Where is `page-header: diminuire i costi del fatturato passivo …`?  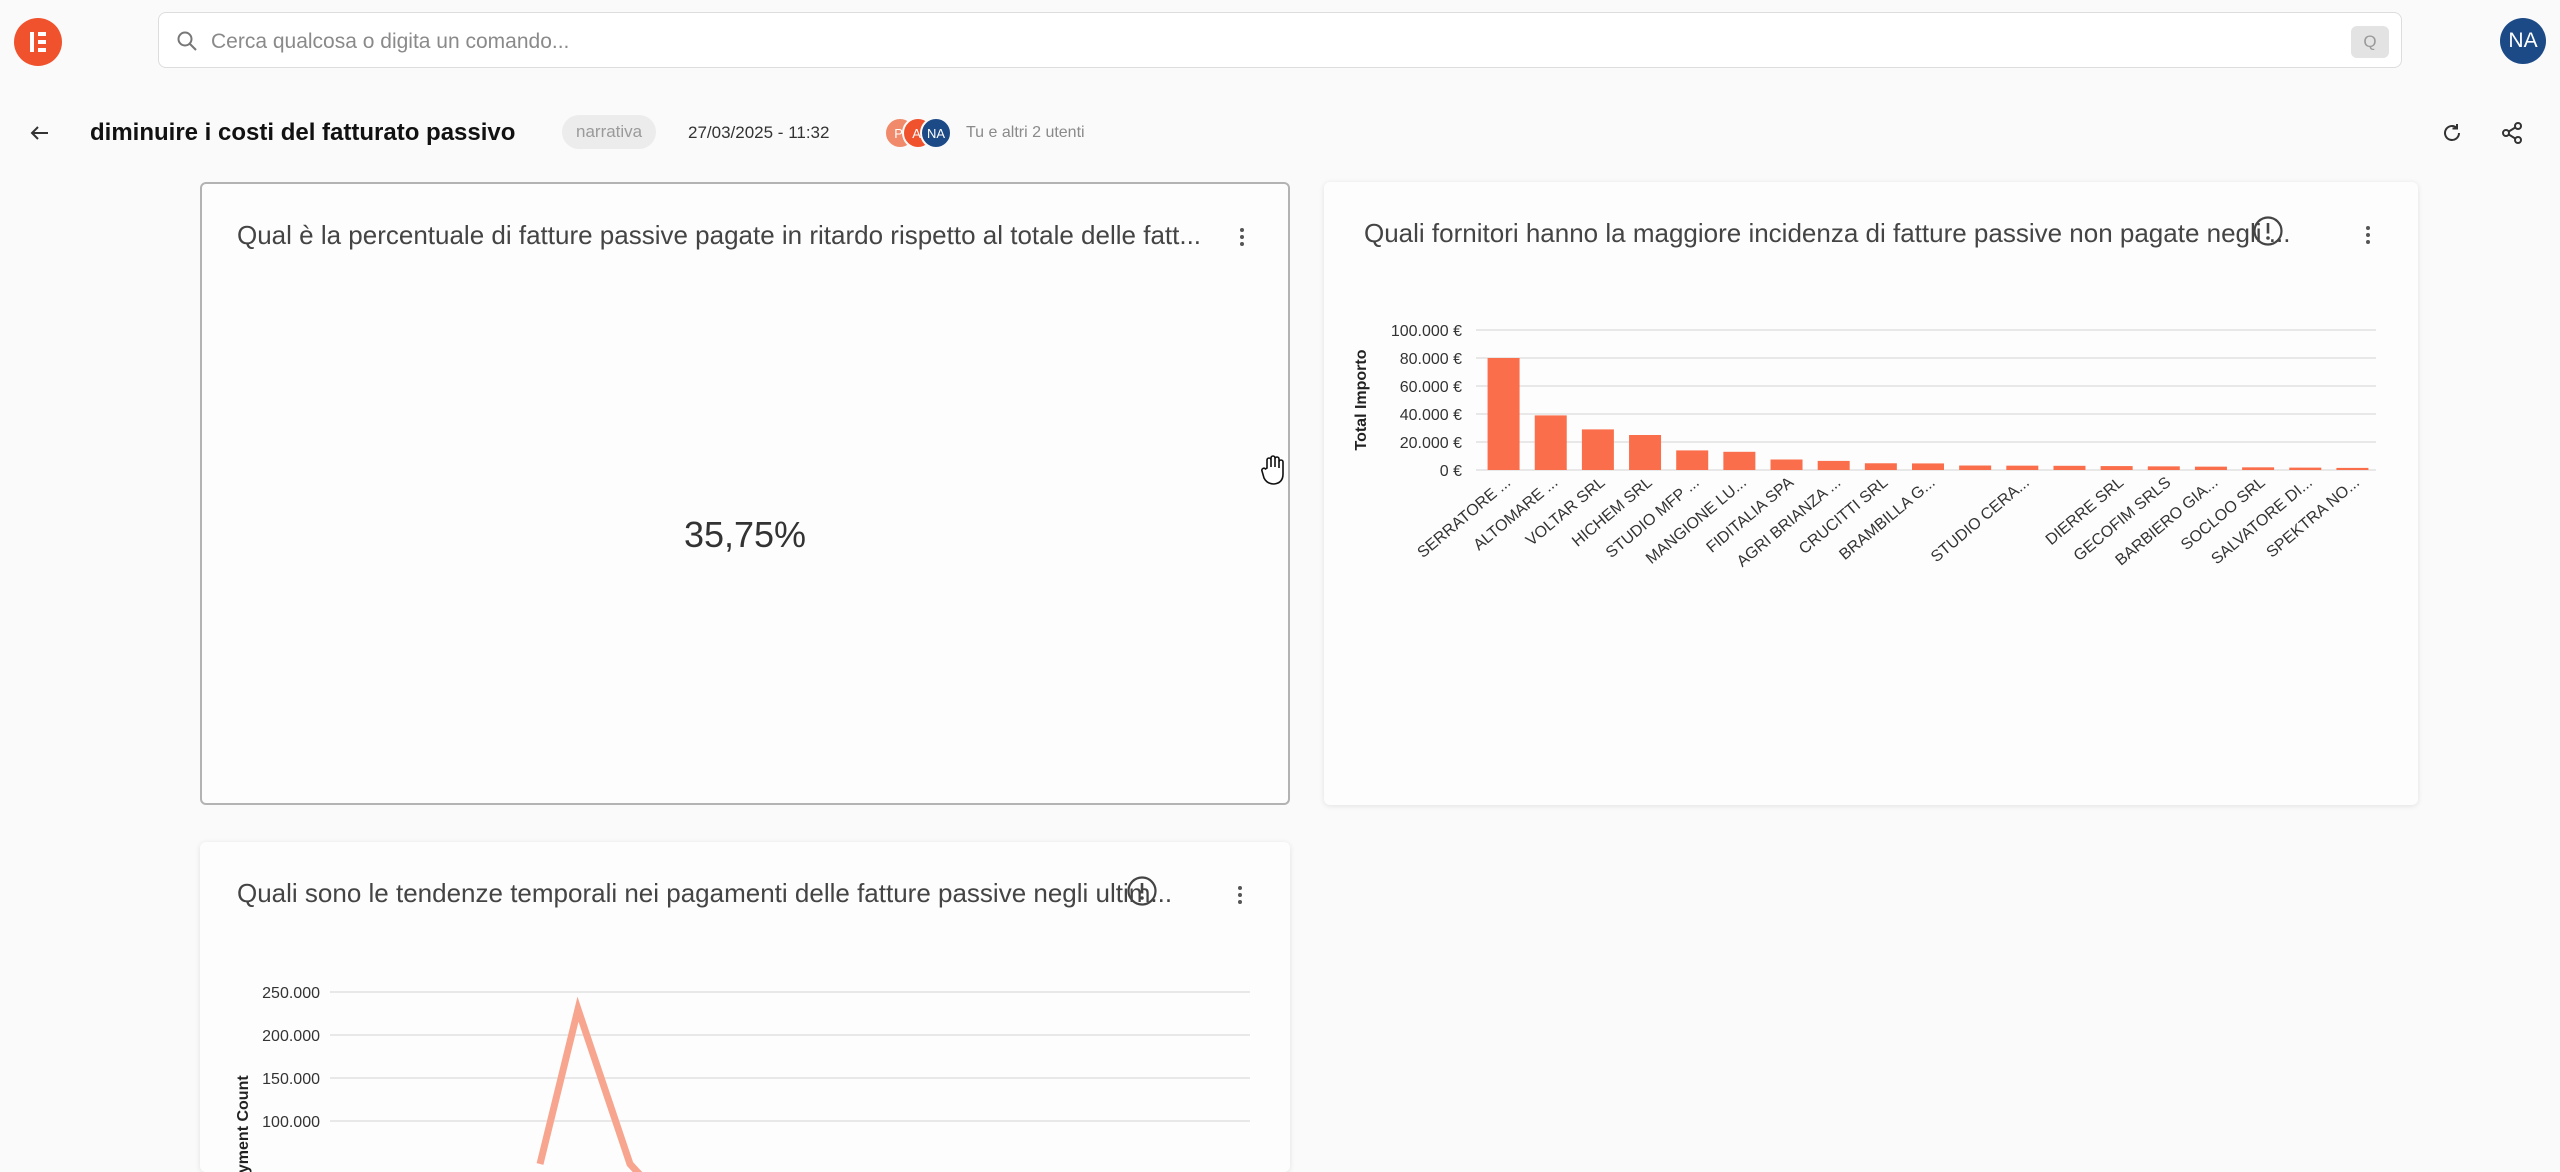 page-header: diminuire i costi del fatturato passivo … is located at coordinates (1280, 133).